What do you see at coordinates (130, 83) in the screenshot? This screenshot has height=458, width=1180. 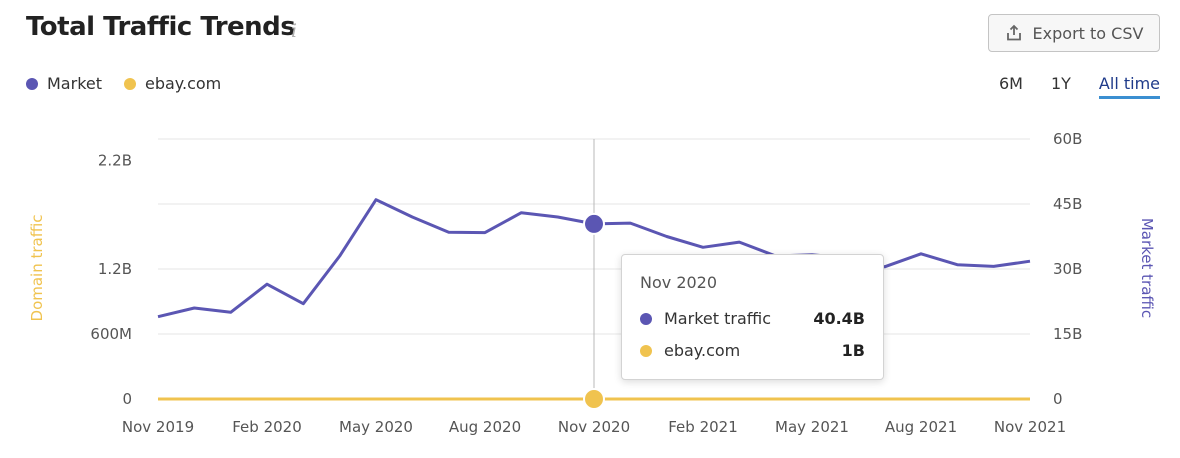 I see `legend-dot-ebay` at bounding box center [130, 83].